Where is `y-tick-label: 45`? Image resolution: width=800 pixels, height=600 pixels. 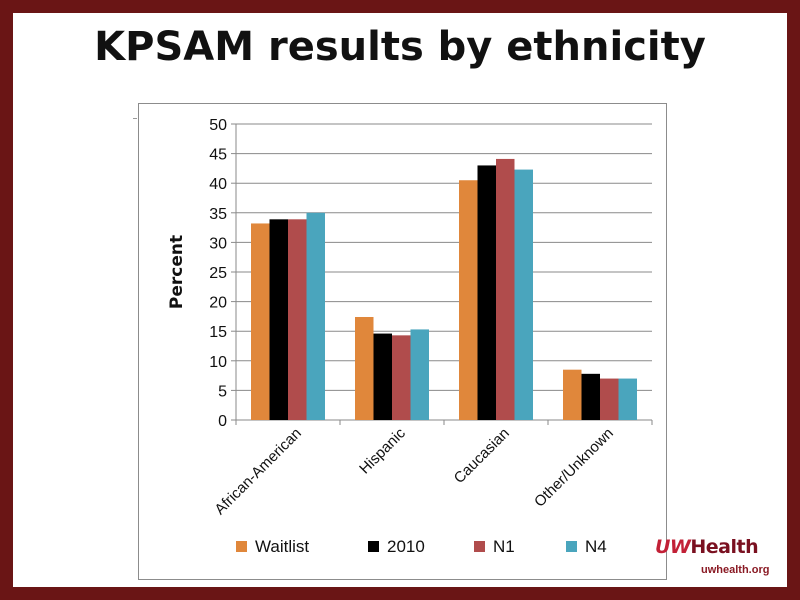 y-tick-label: 45 is located at coordinates (218, 155).